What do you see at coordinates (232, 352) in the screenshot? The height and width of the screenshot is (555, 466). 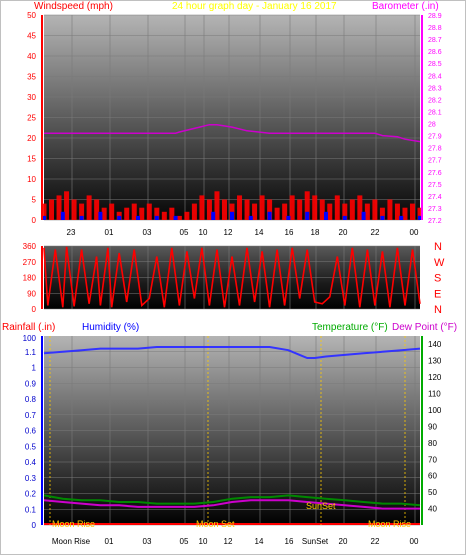 I see `humidity-line` at bounding box center [232, 352].